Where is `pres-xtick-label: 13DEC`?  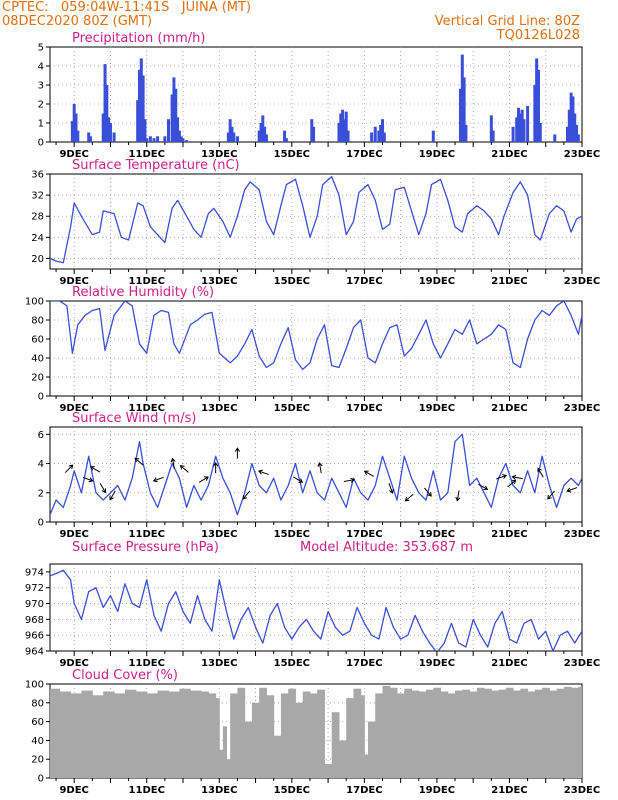 pres-xtick-label: 13DEC is located at coordinates (219, 663).